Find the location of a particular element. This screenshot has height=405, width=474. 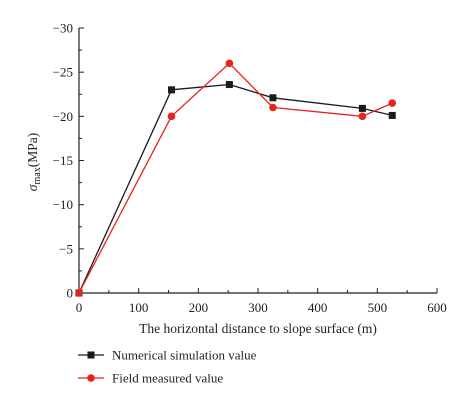

y-tick-label: −5 is located at coordinates (66, 248).